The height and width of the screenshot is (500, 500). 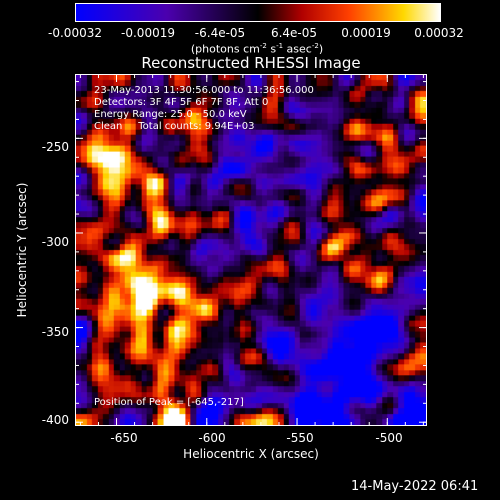 I want to click on y-tick-label: -250, so click(x=55, y=147).